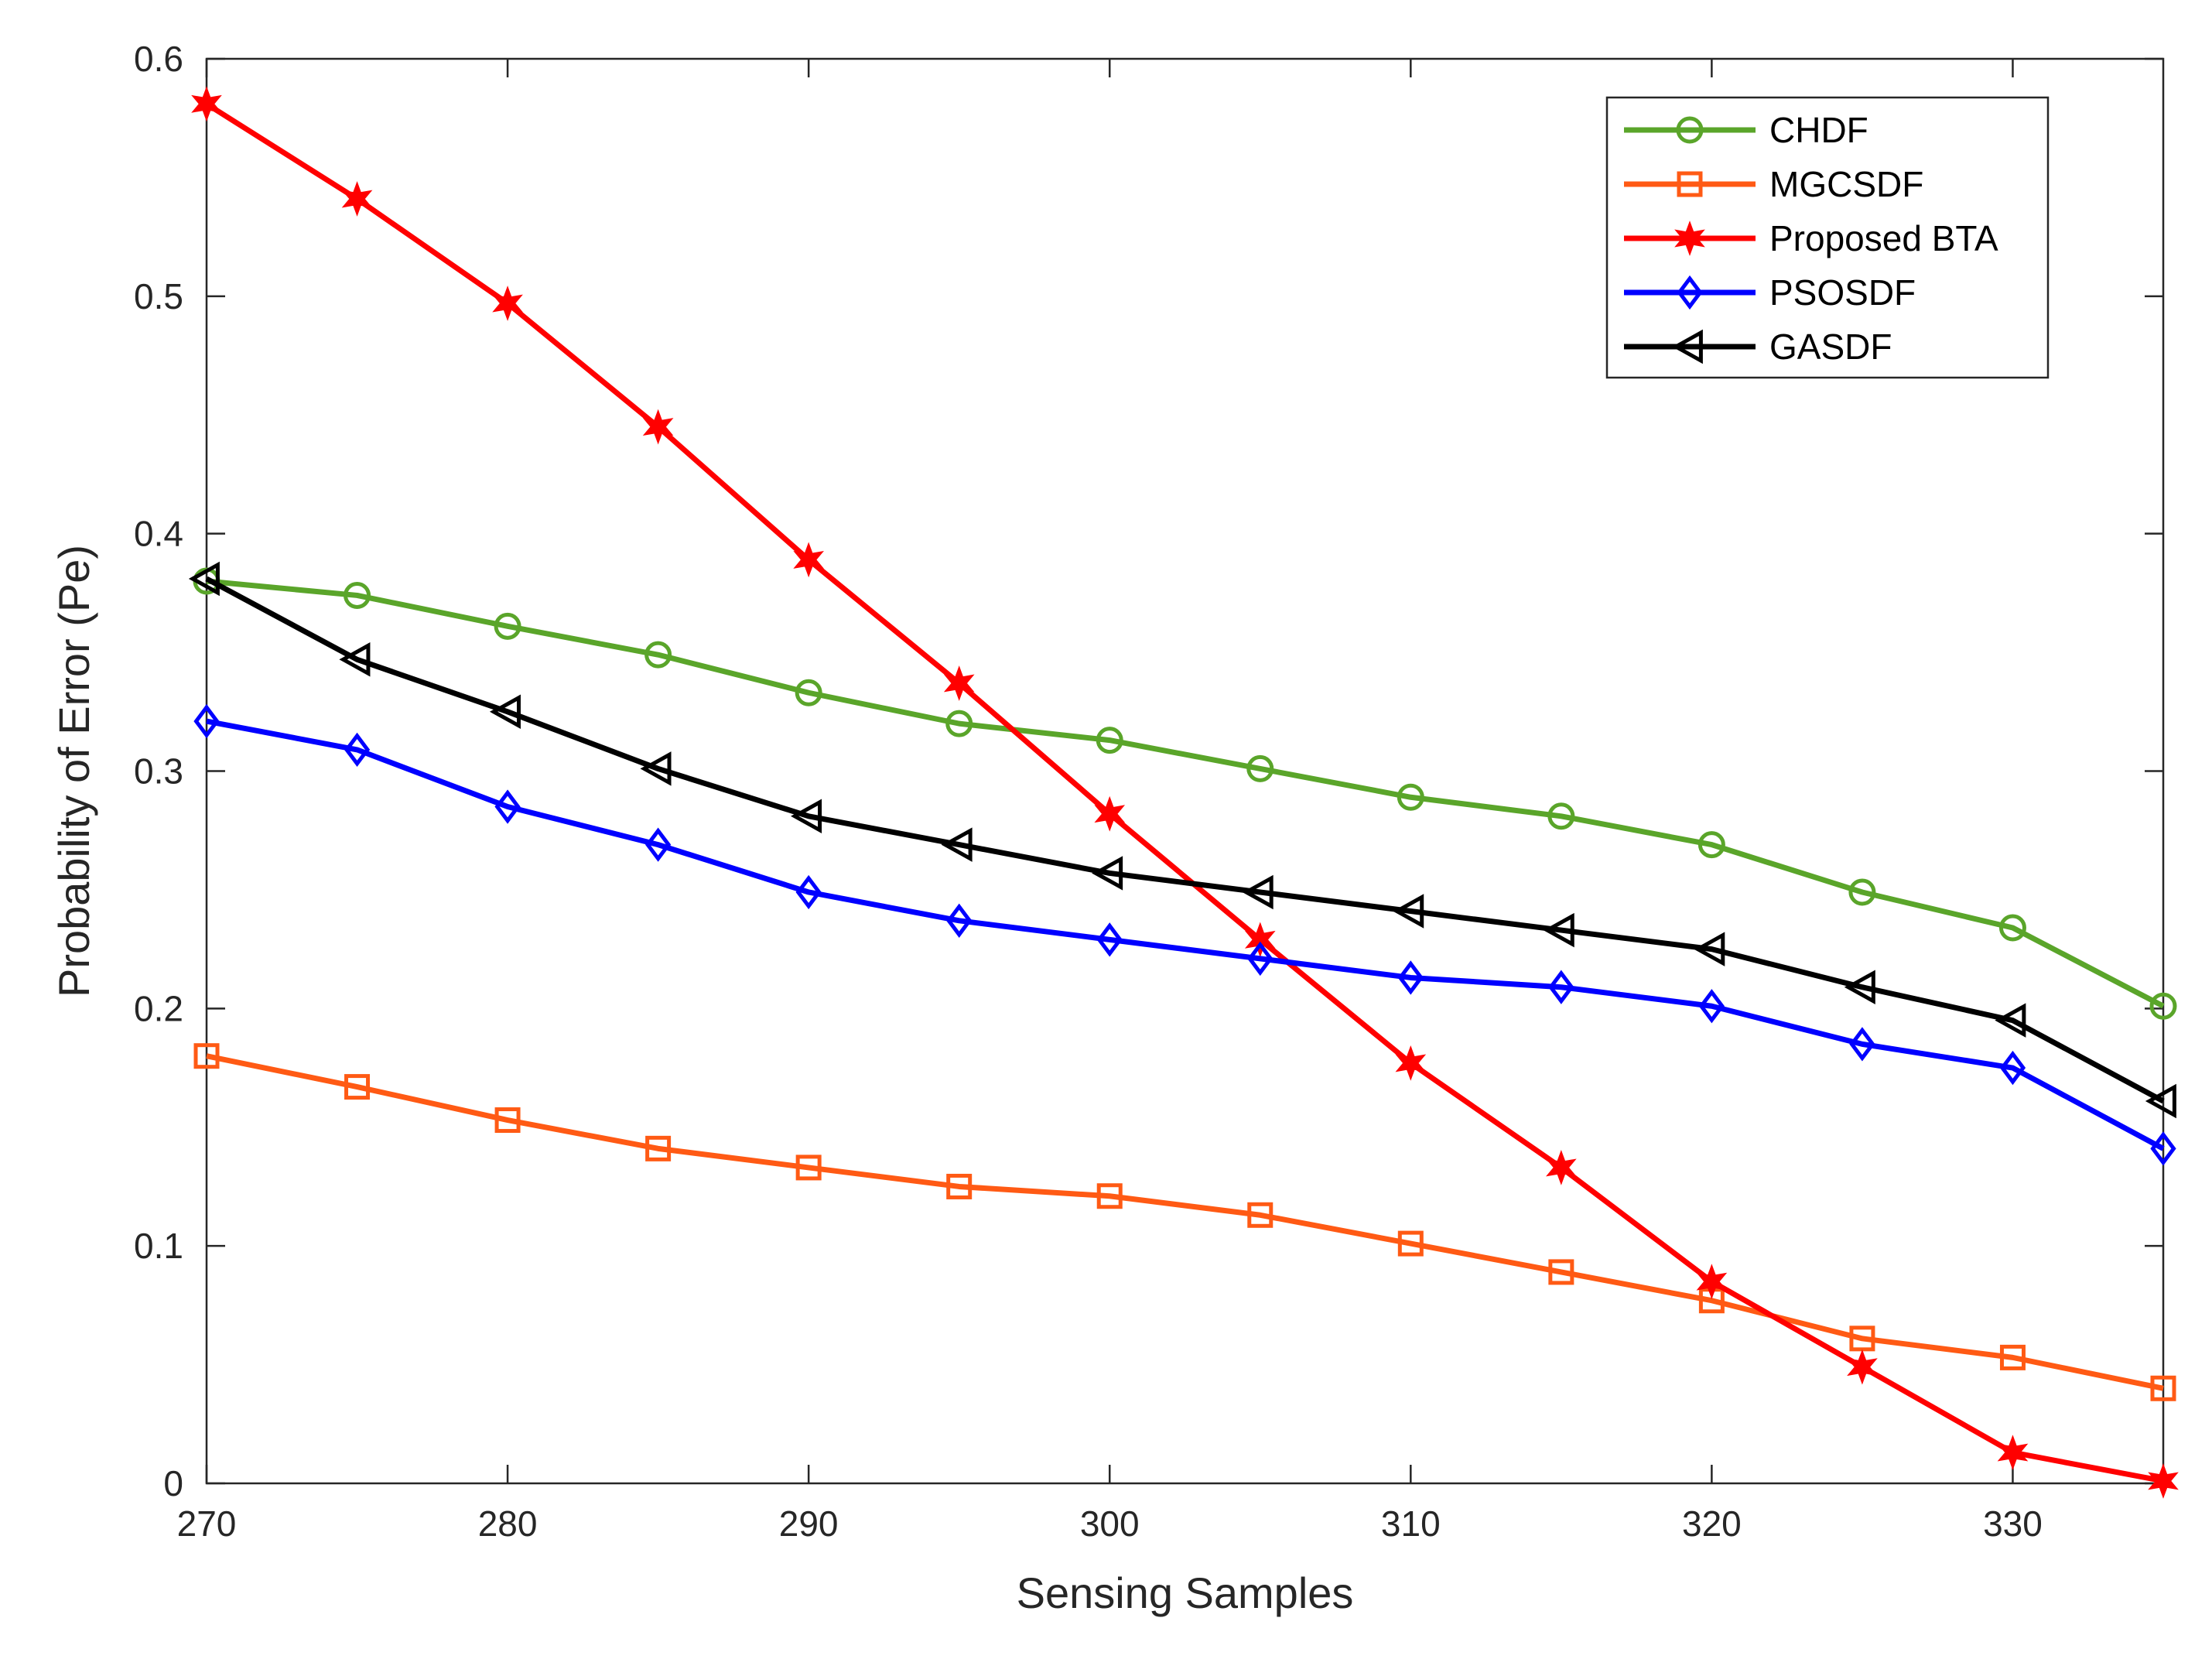  I want to click on y-tick-label: 0.1, so click(158, 1246).